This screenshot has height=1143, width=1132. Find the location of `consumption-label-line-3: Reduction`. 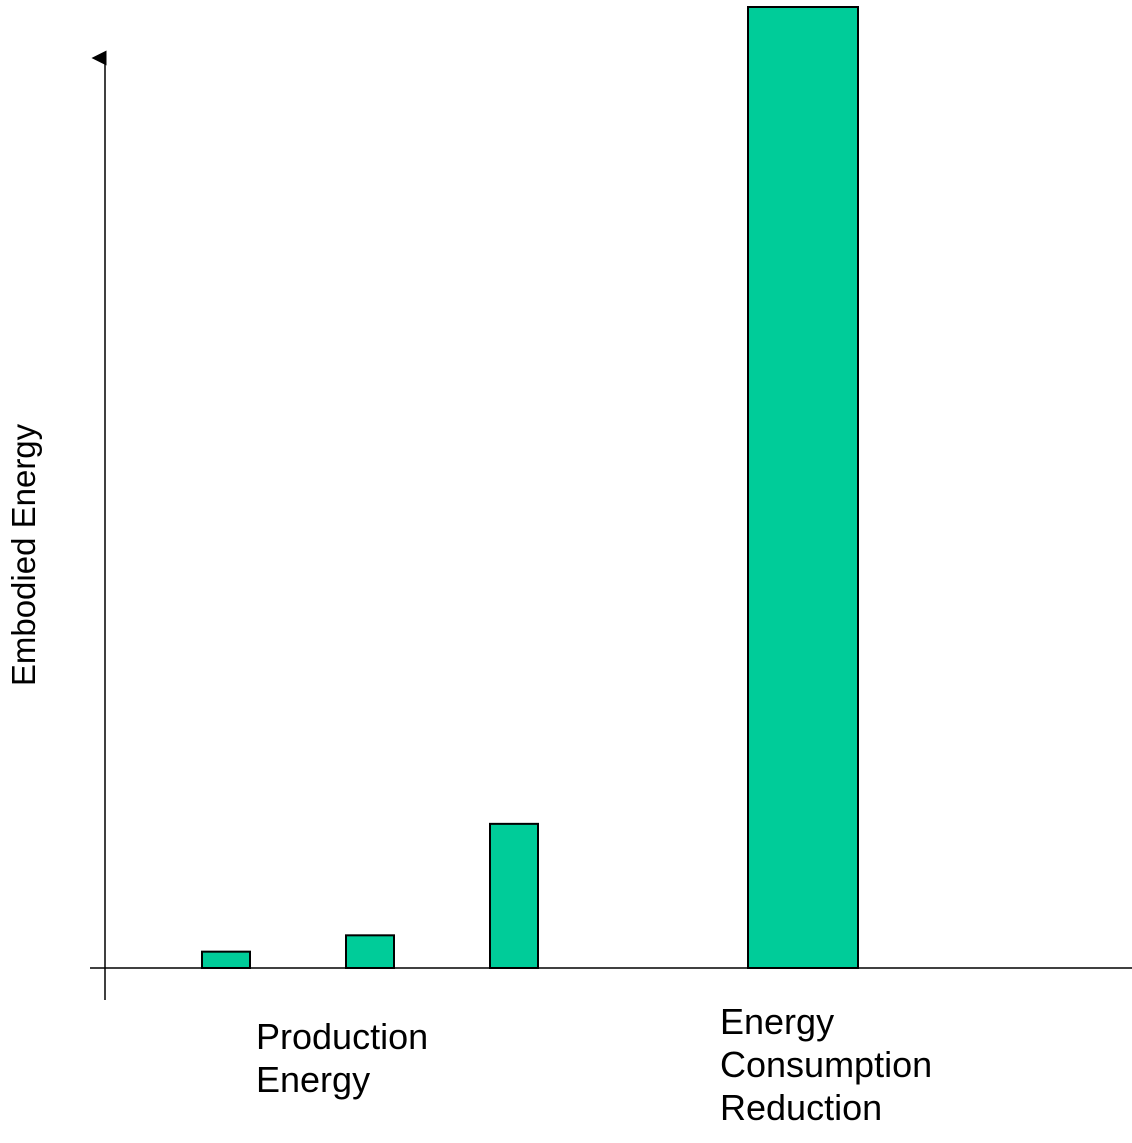

consumption-label-line-3: Reduction is located at coordinates (801, 1108).